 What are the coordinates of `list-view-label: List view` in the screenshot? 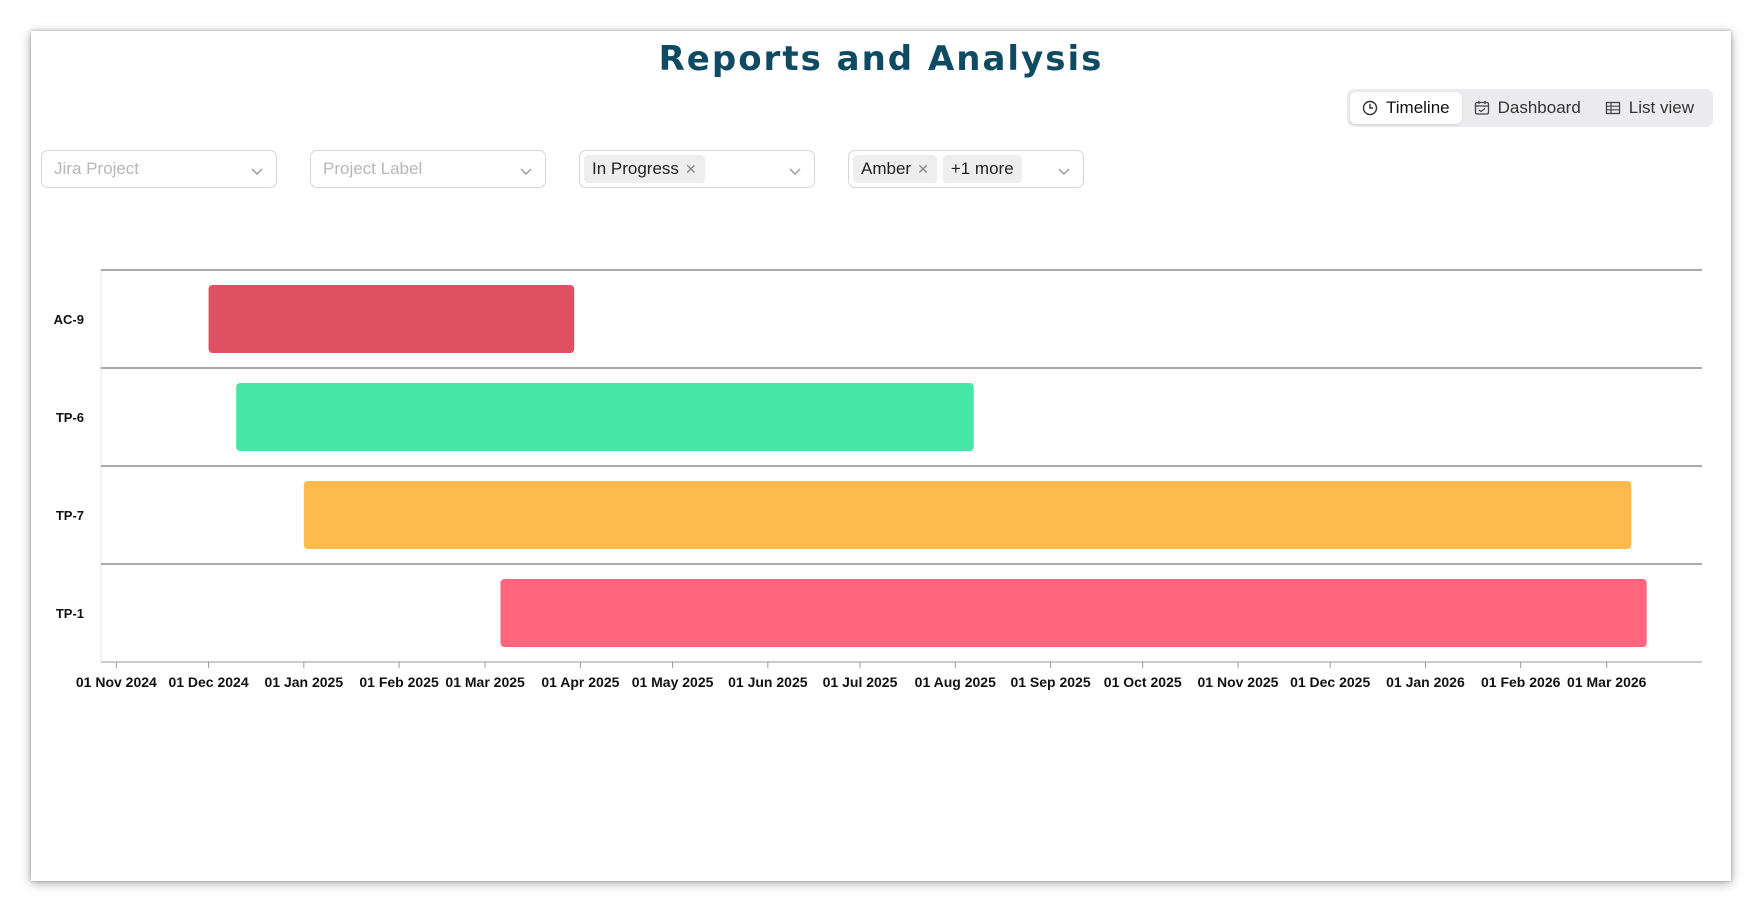 It's located at (1661, 107).